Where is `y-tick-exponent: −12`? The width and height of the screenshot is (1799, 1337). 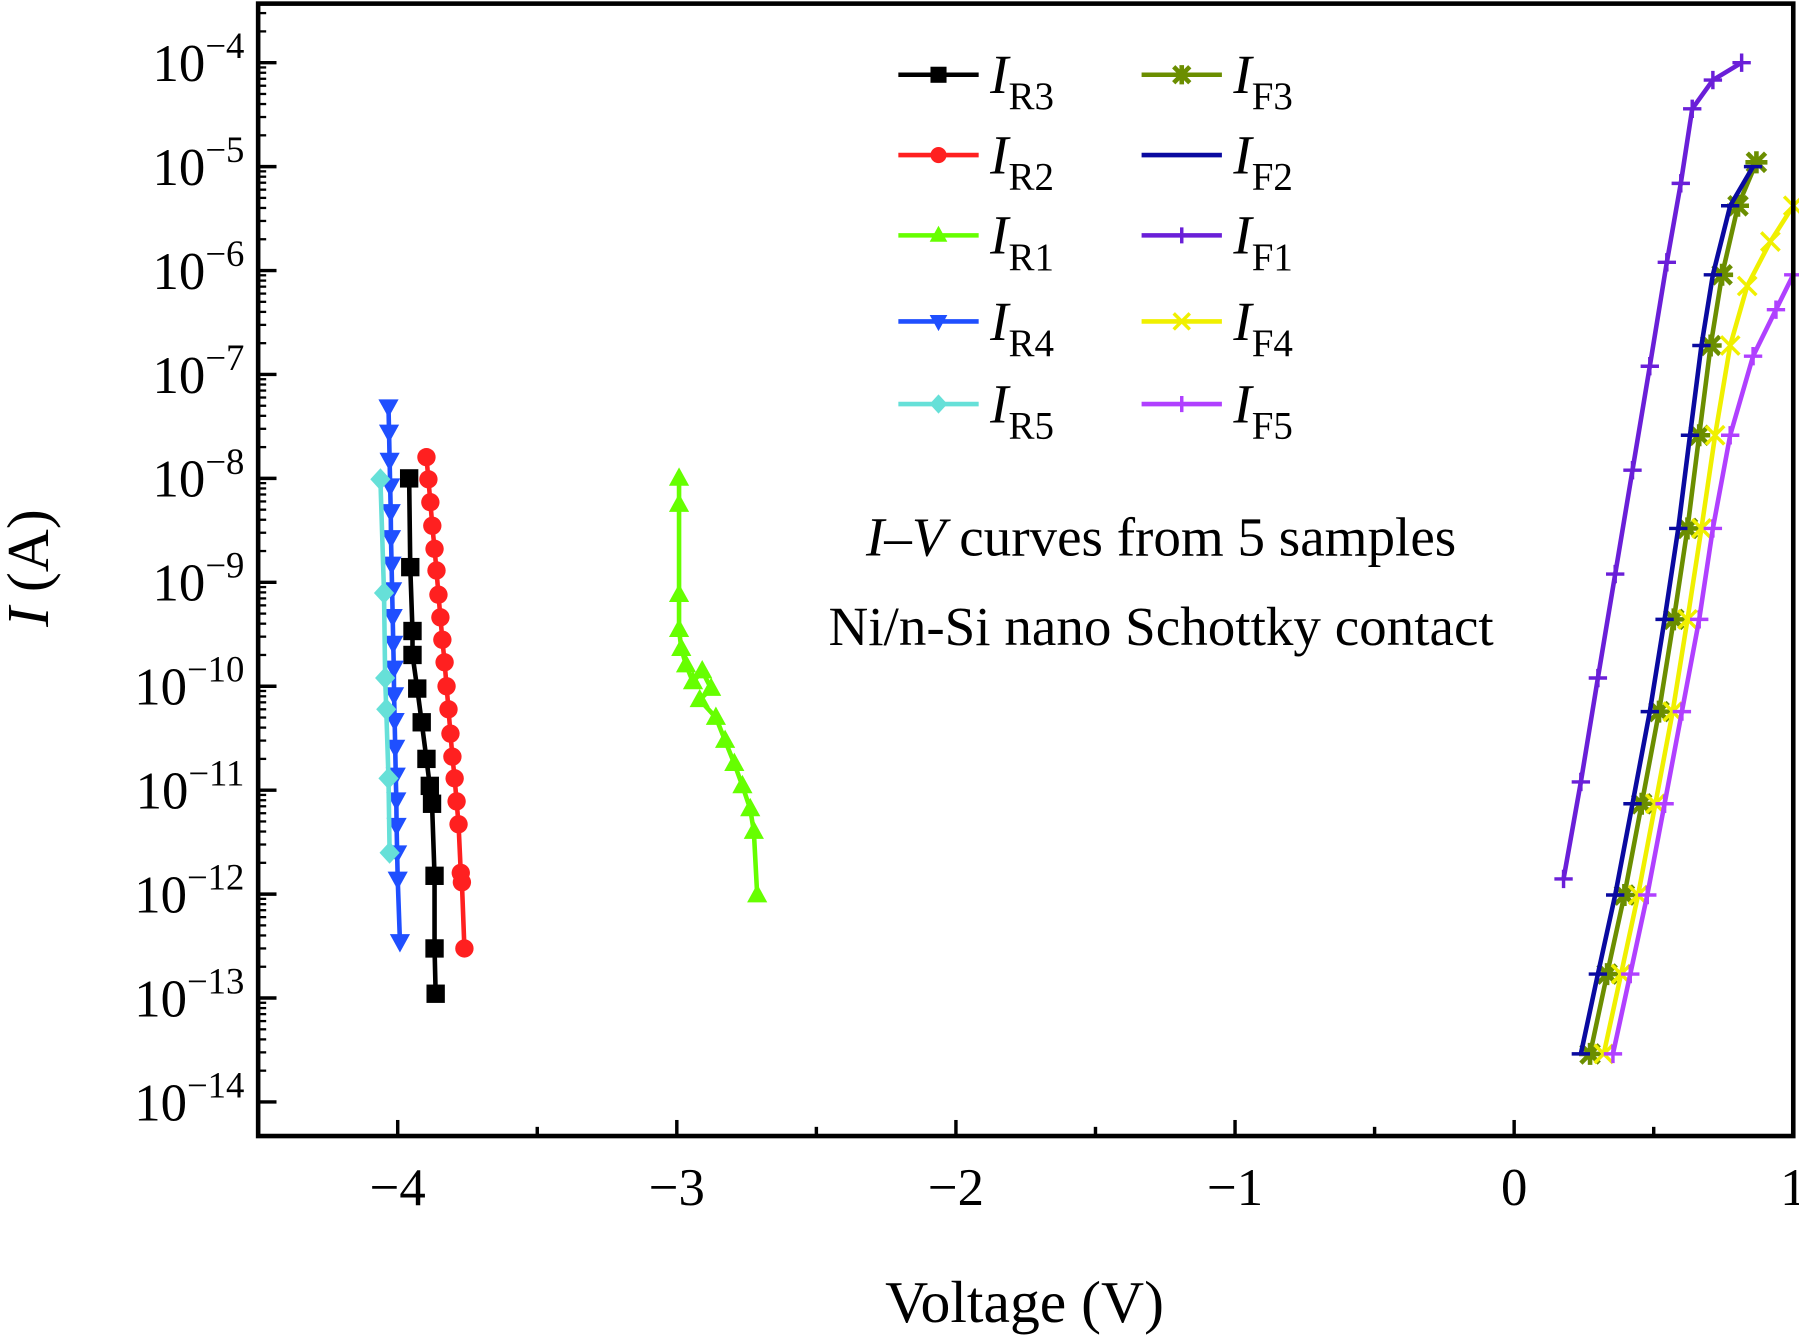 y-tick-exponent: −12 is located at coordinates (215, 877).